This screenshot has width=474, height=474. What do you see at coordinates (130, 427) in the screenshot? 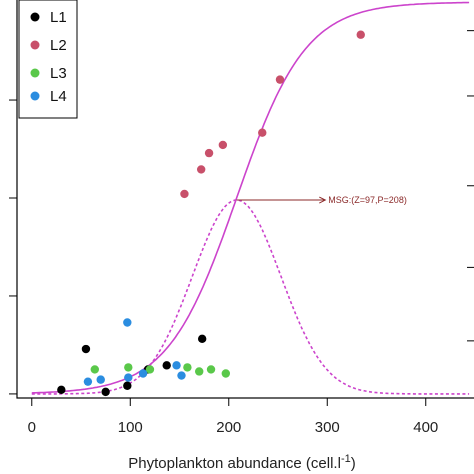
I see `x-tick-label: 100` at bounding box center [130, 427].